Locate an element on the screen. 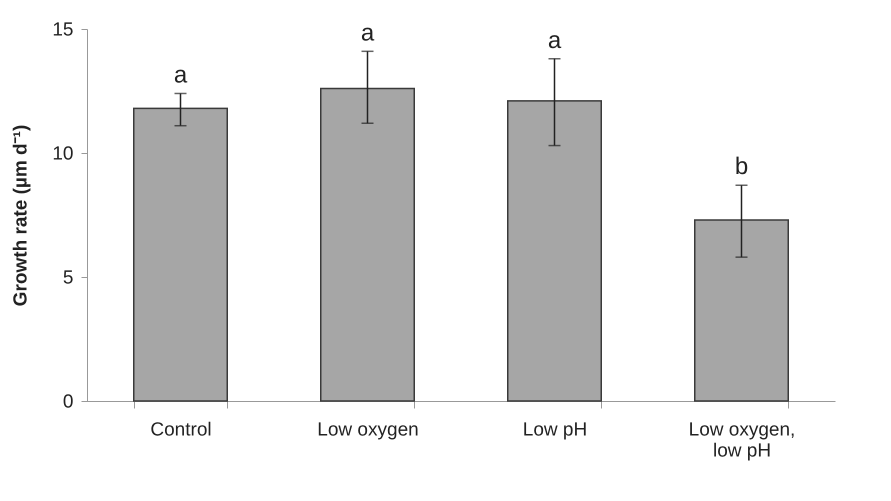  y-tick-label: 15 is located at coordinates (63, 30).